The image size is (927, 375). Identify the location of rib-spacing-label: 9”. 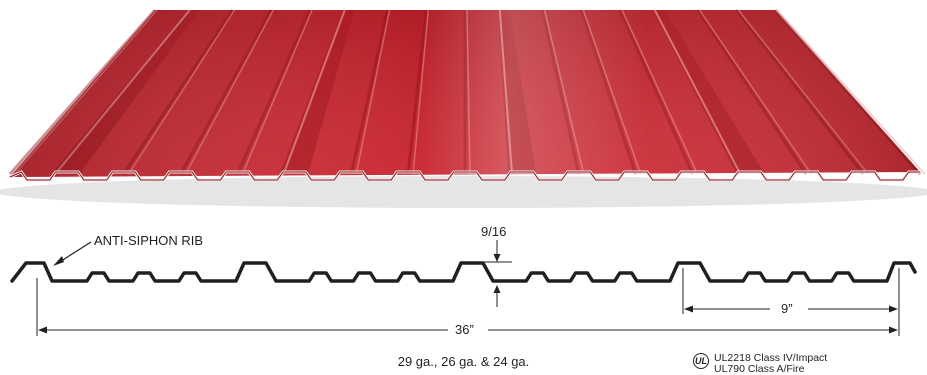
(787, 308).